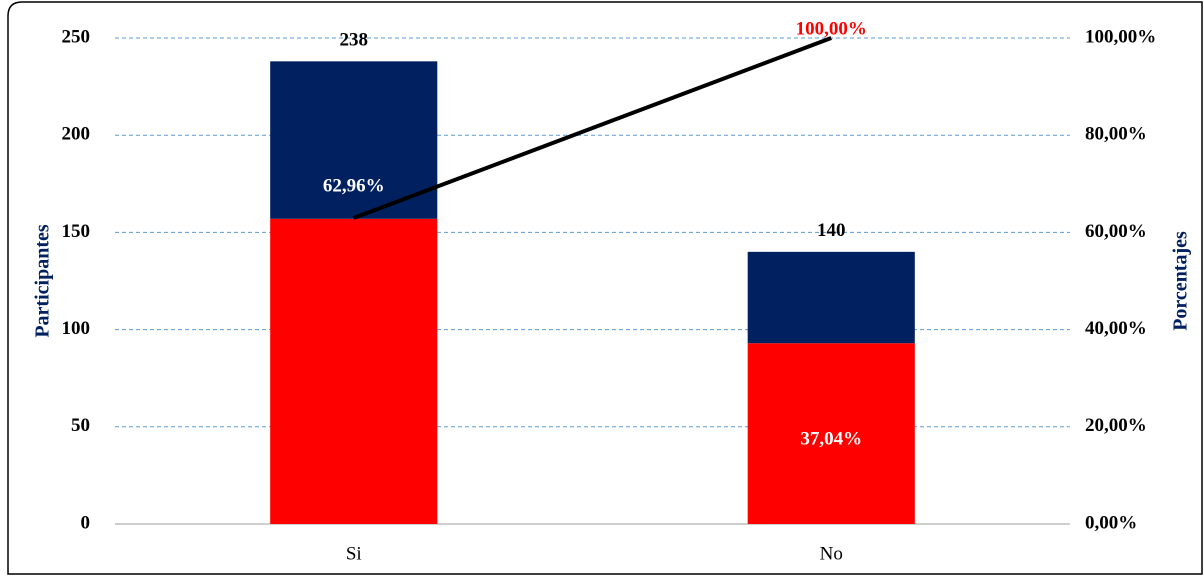 This screenshot has height=576, width=1204. I want to click on line-label: 100,00%, so click(831, 28).